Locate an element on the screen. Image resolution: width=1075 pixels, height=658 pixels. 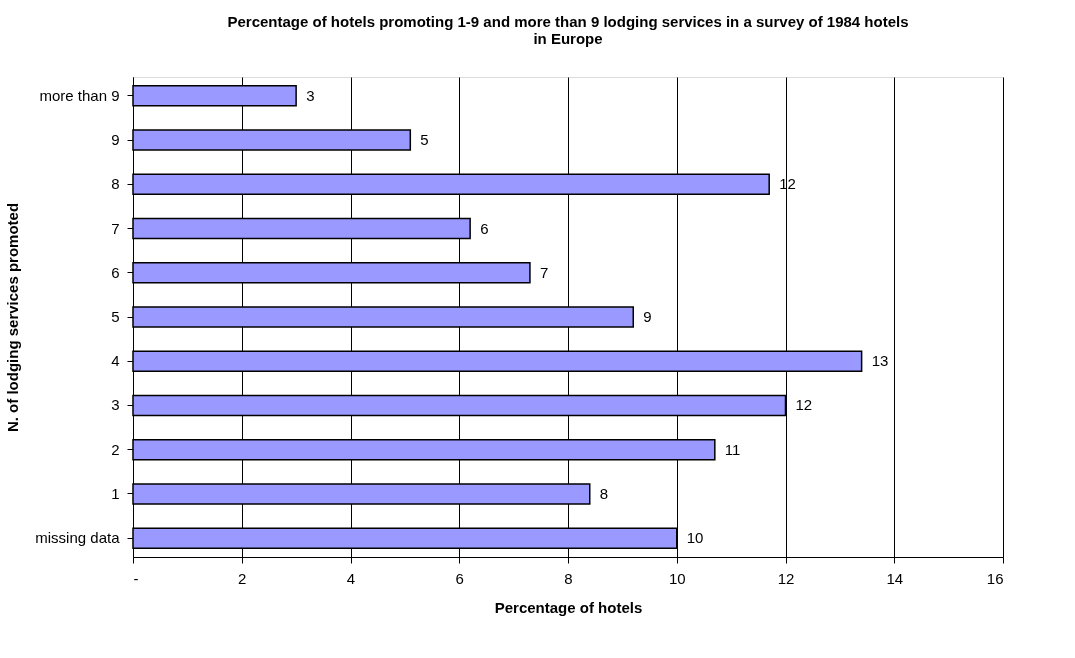
x-tick-label: 16 is located at coordinates (995, 578).